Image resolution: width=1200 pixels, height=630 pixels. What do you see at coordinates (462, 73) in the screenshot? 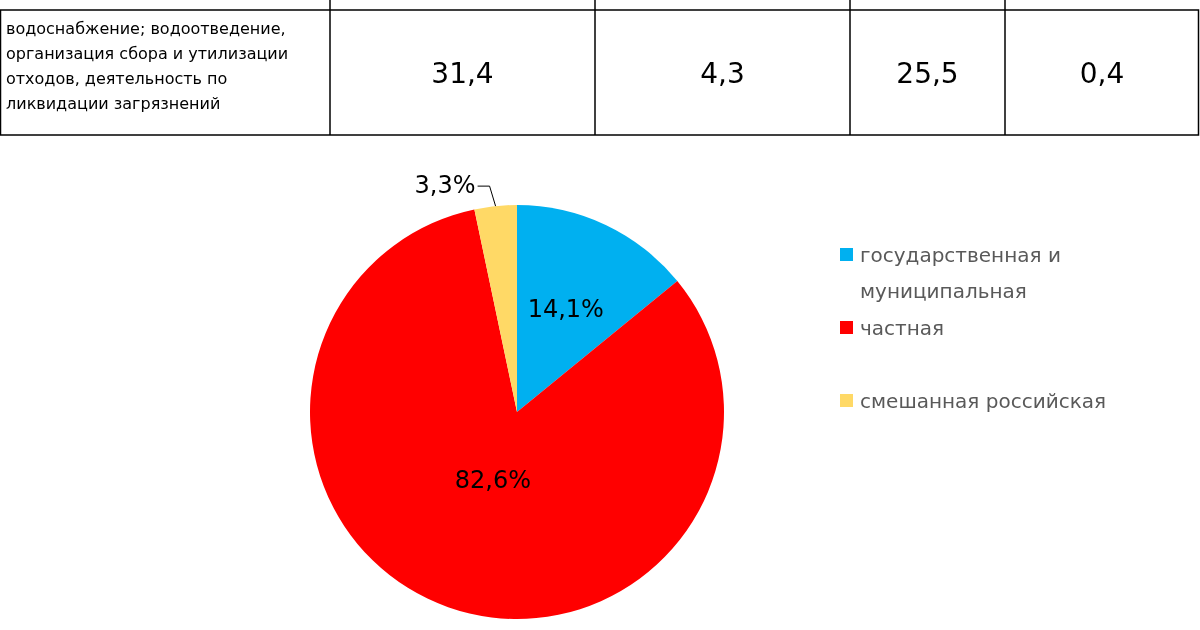
I see `text: 31,4` at bounding box center [462, 73].